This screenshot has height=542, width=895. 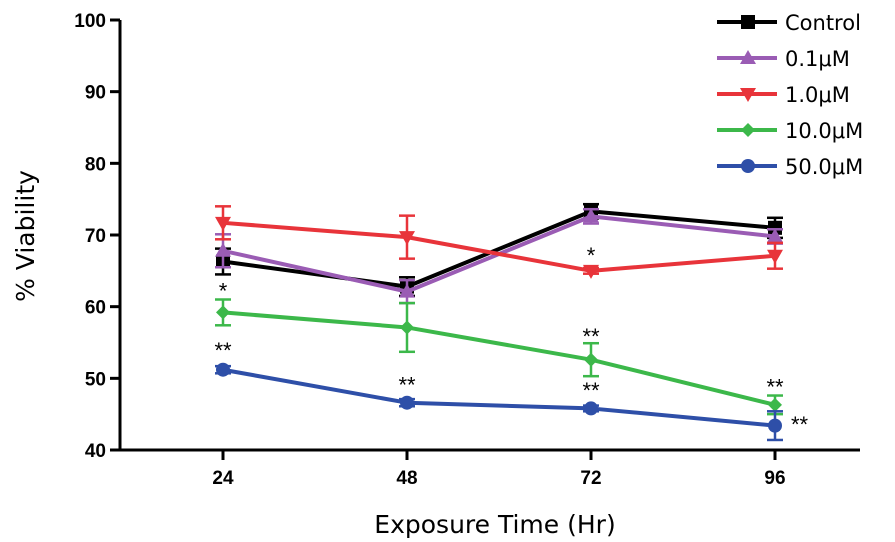 I want to click on series-line-1-0-m, so click(x=499, y=246).